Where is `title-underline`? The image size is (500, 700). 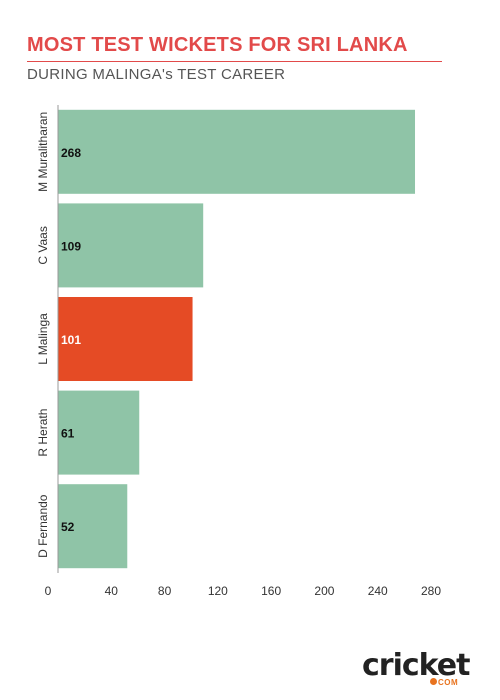
title-underline is located at coordinates (234, 61).